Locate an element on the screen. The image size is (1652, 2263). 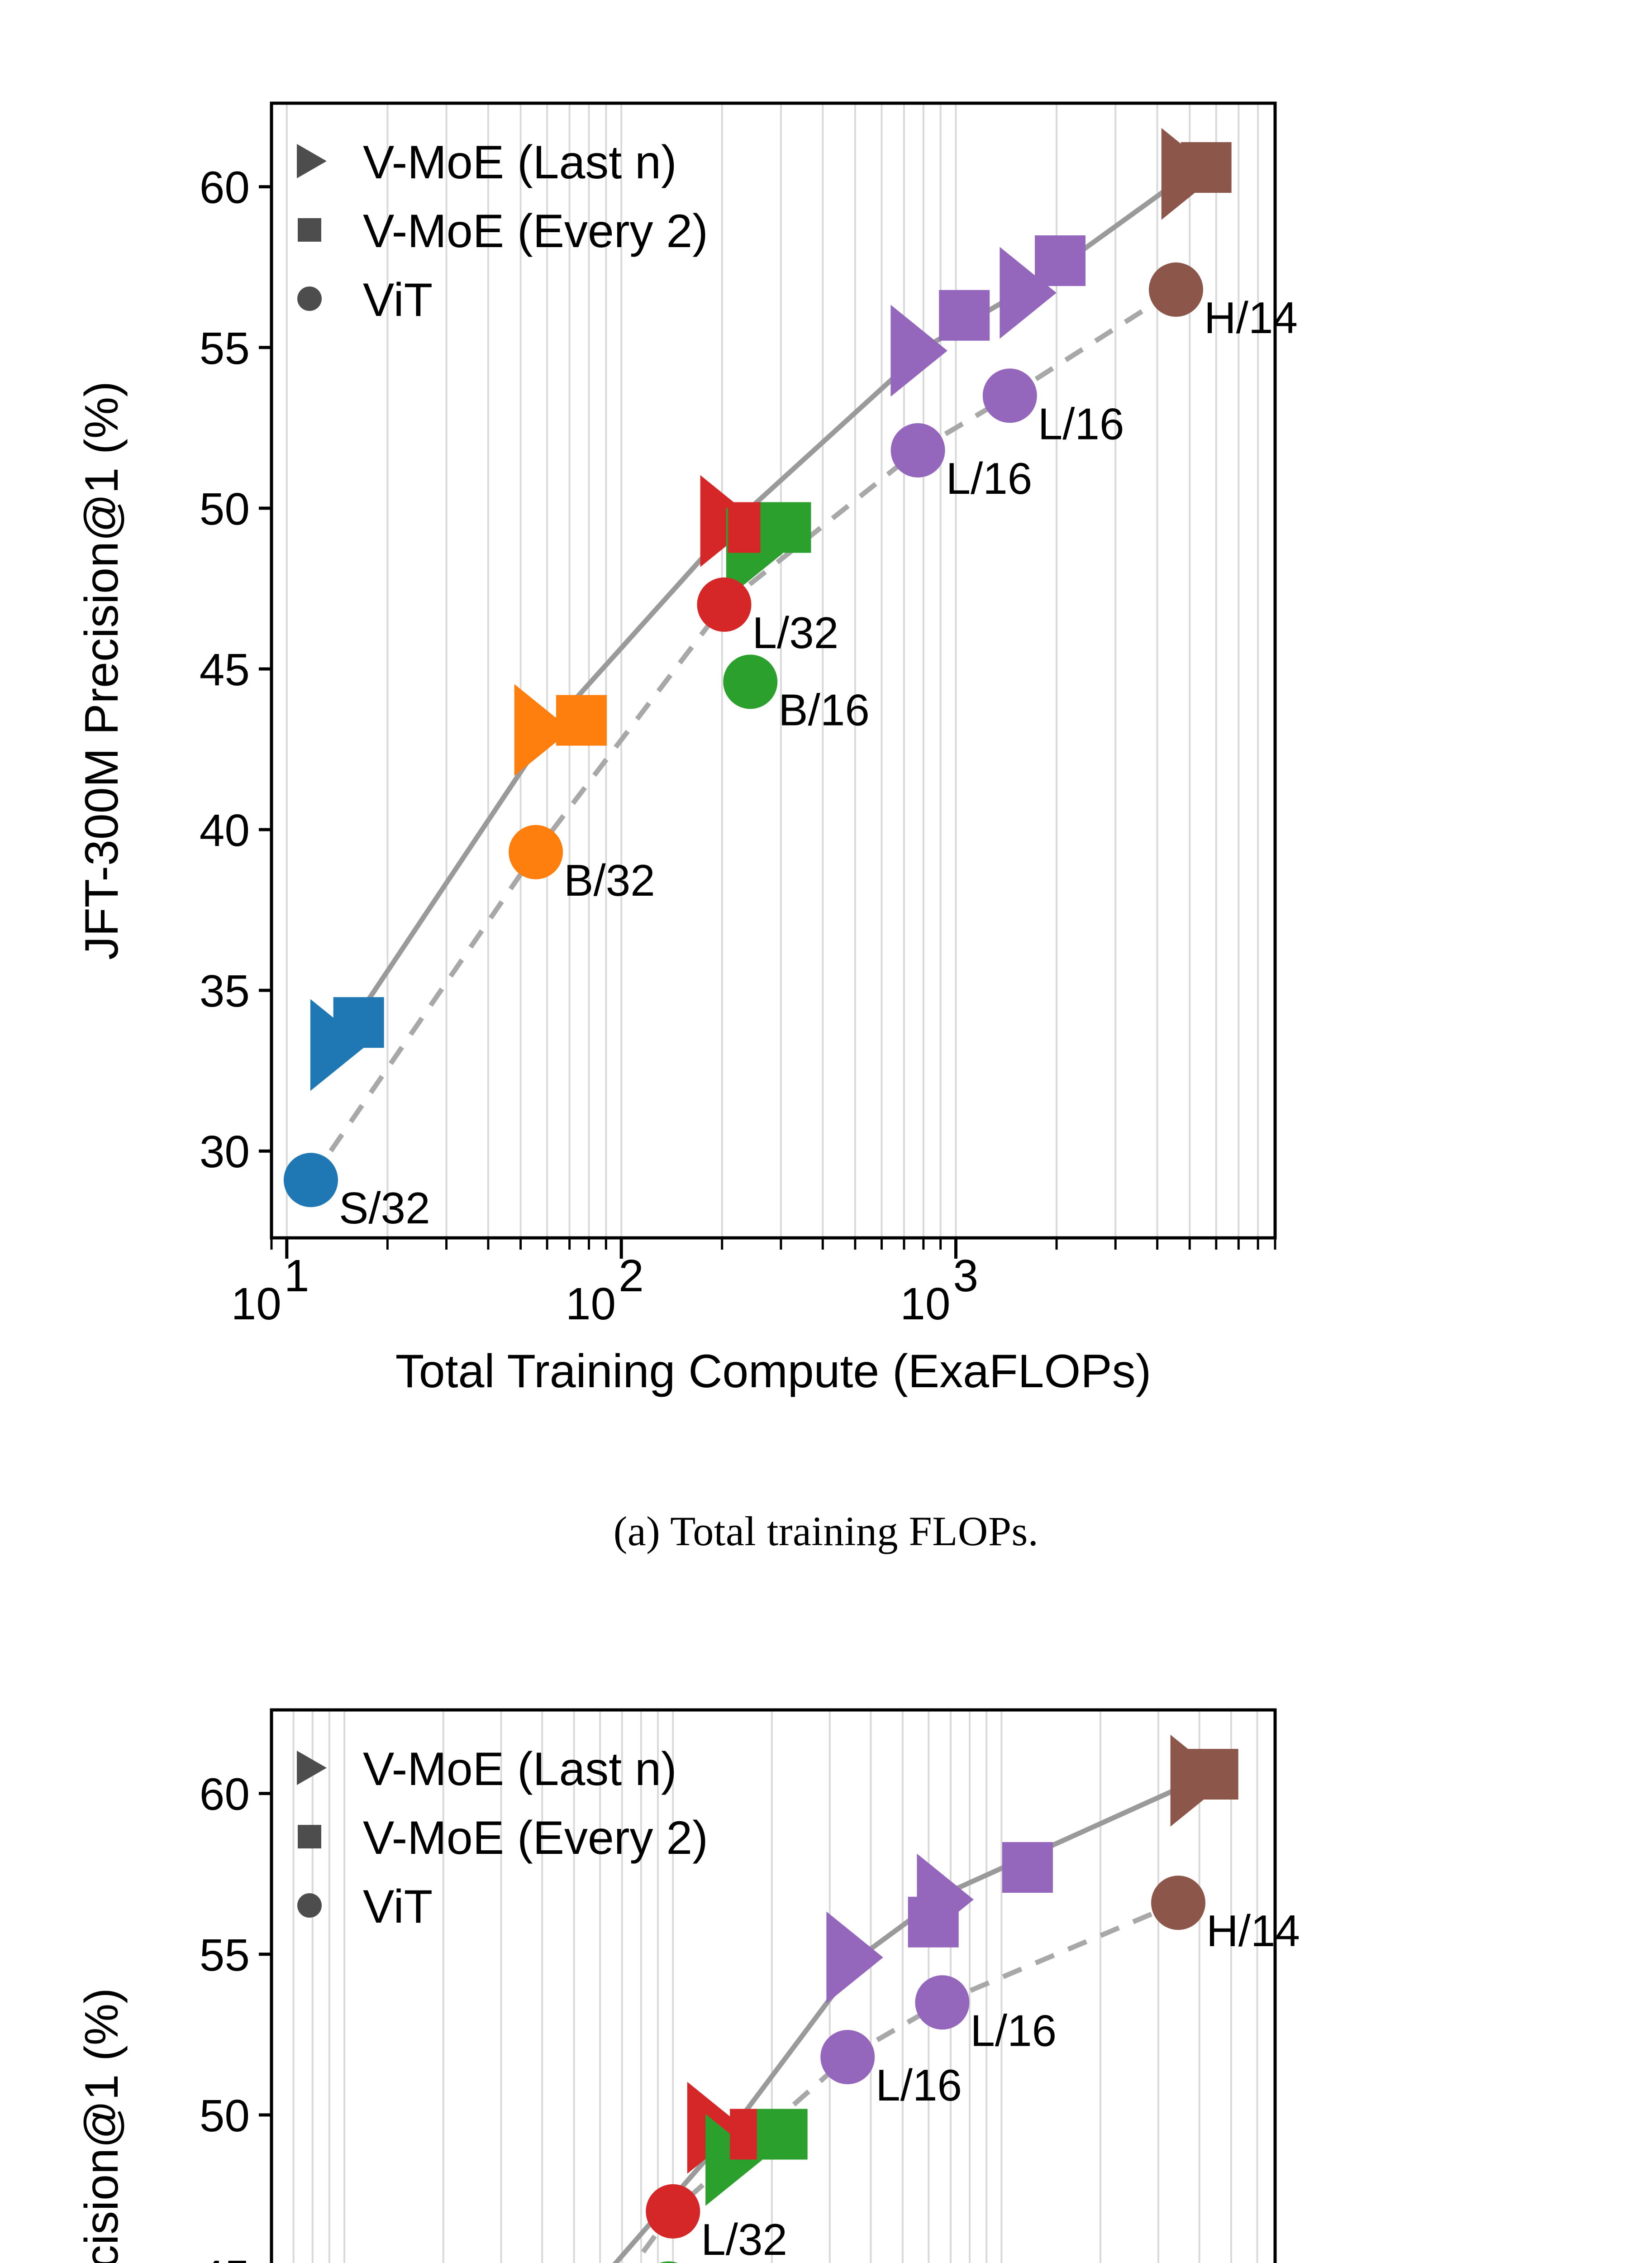
y-tick-label: 30 is located at coordinates (225, 1152).